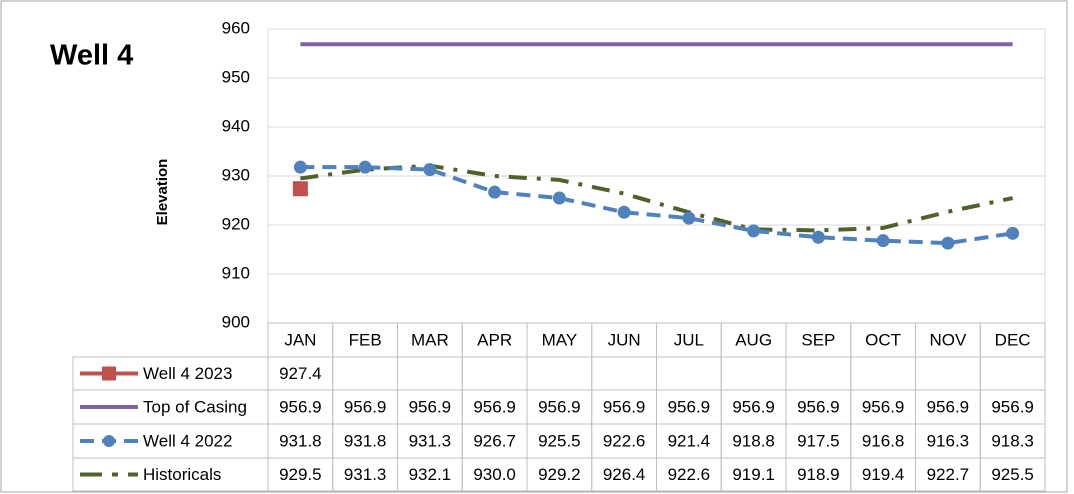 This screenshot has width=1074, height=494. What do you see at coordinates (624, 474) in the screenshot?
I see `table-value: 926.4` at bounding box center [624, 474].